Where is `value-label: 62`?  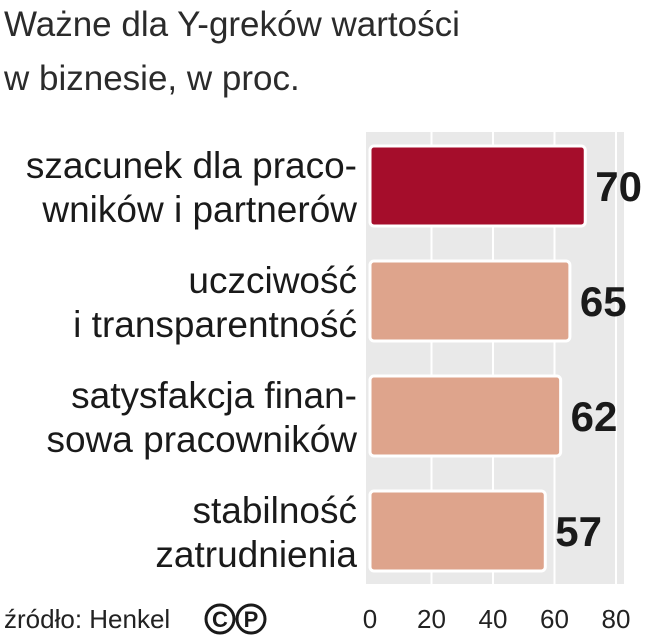
value-label: 62 is located at coordinates (594, 416).